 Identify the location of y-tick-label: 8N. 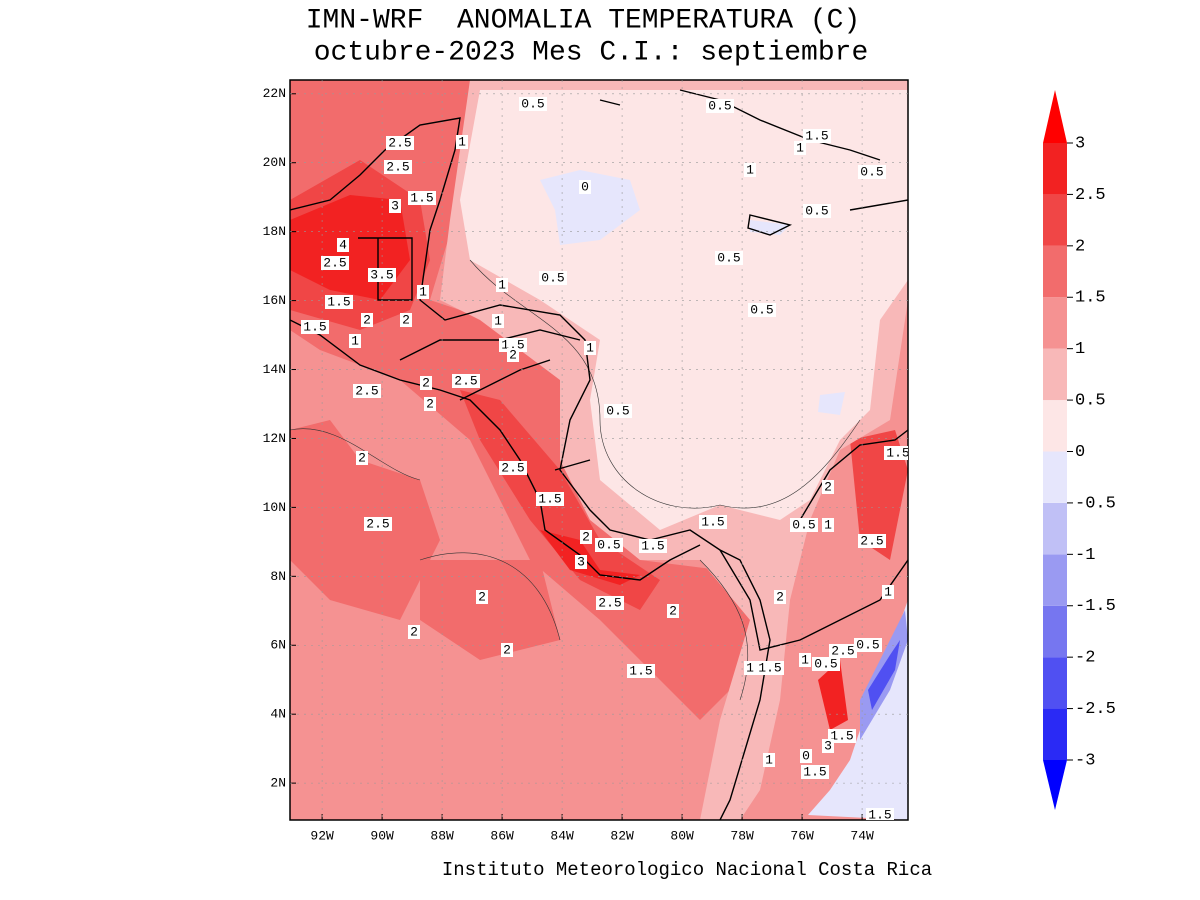
(278, 576).